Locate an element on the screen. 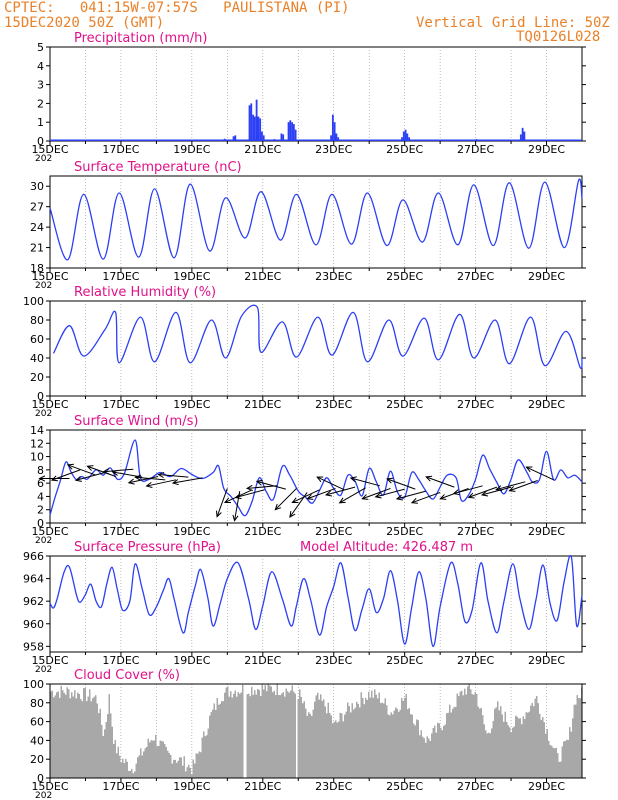 Image resolution: width=618 pixels, height=800 pixels. cloud-xtick-label: 25DEC is located at coordinates (404, 786).